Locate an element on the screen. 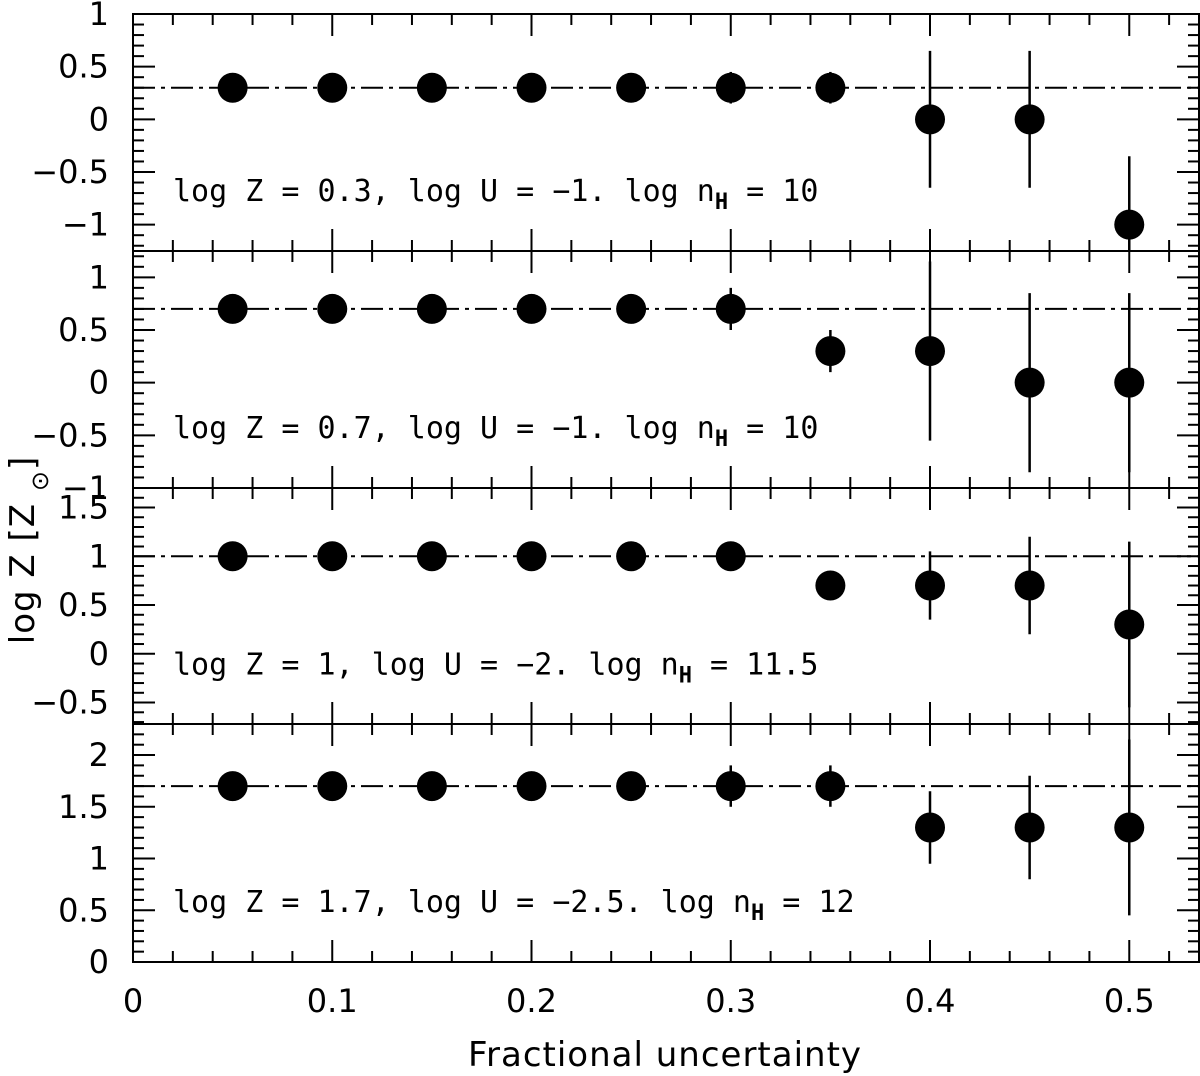 The image size is (1200, 1076). panel-annotation: log Z = 1.7, log U = −2.5. log nH = 12 is located at coordinates (514, 905).